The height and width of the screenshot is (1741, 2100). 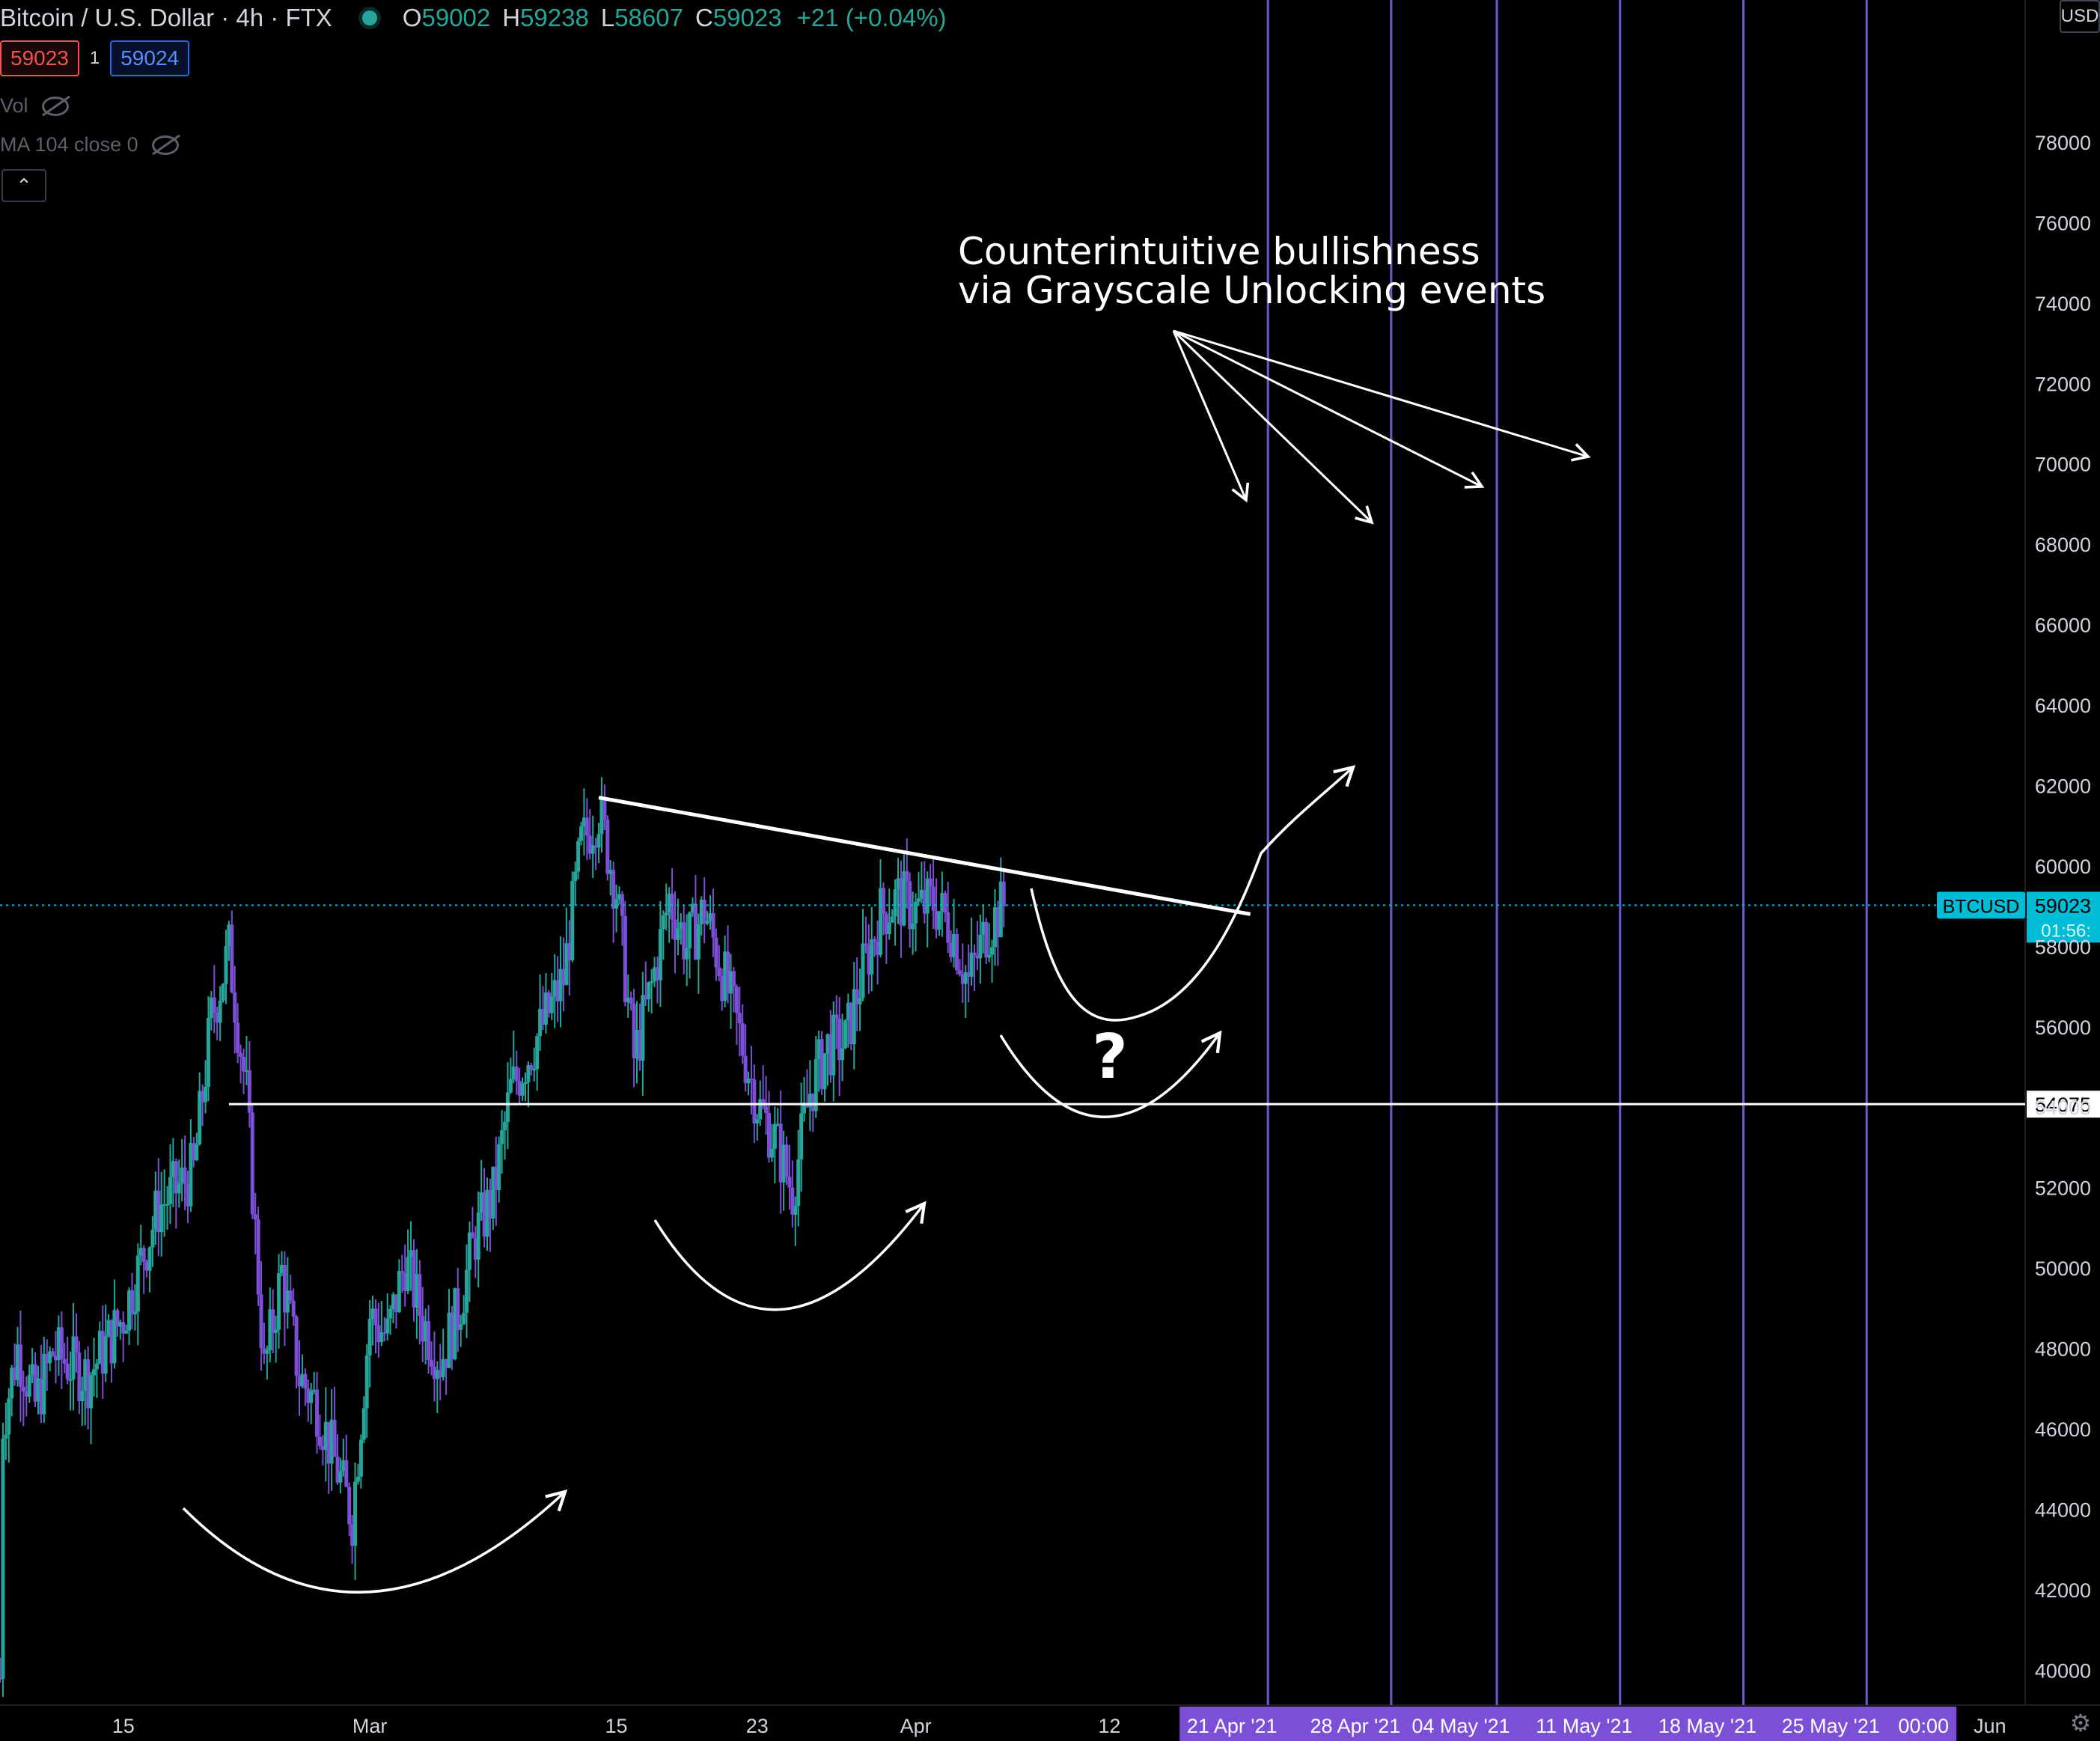 I want to click on interval-label: 4h, so click(x=250, y=17).